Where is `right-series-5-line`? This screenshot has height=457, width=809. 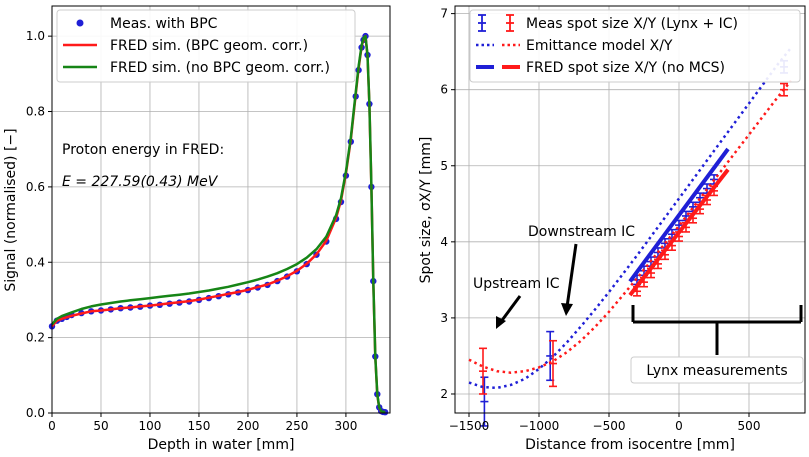
right-series-5-line is located at coordinates (679, 232).